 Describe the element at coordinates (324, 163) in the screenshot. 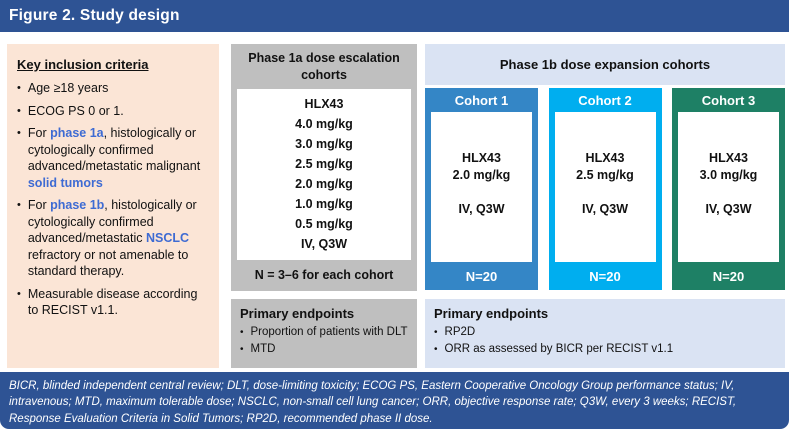

I see `dose-level: 2.5 mg/kg` at that location.